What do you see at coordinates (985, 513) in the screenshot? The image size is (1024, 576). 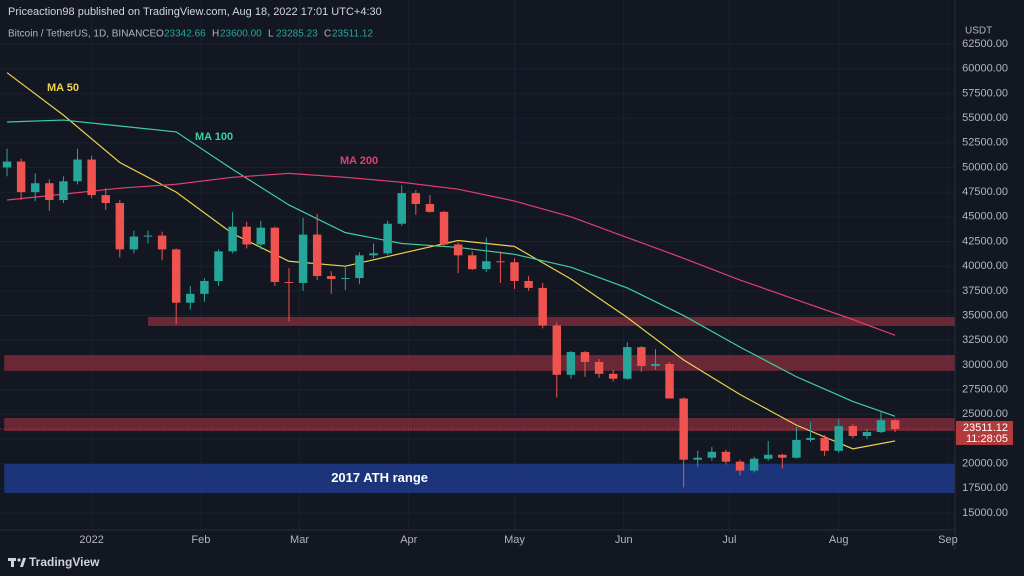 I see `y-tick-label: 15000.00` at bounding box center [985, 513].